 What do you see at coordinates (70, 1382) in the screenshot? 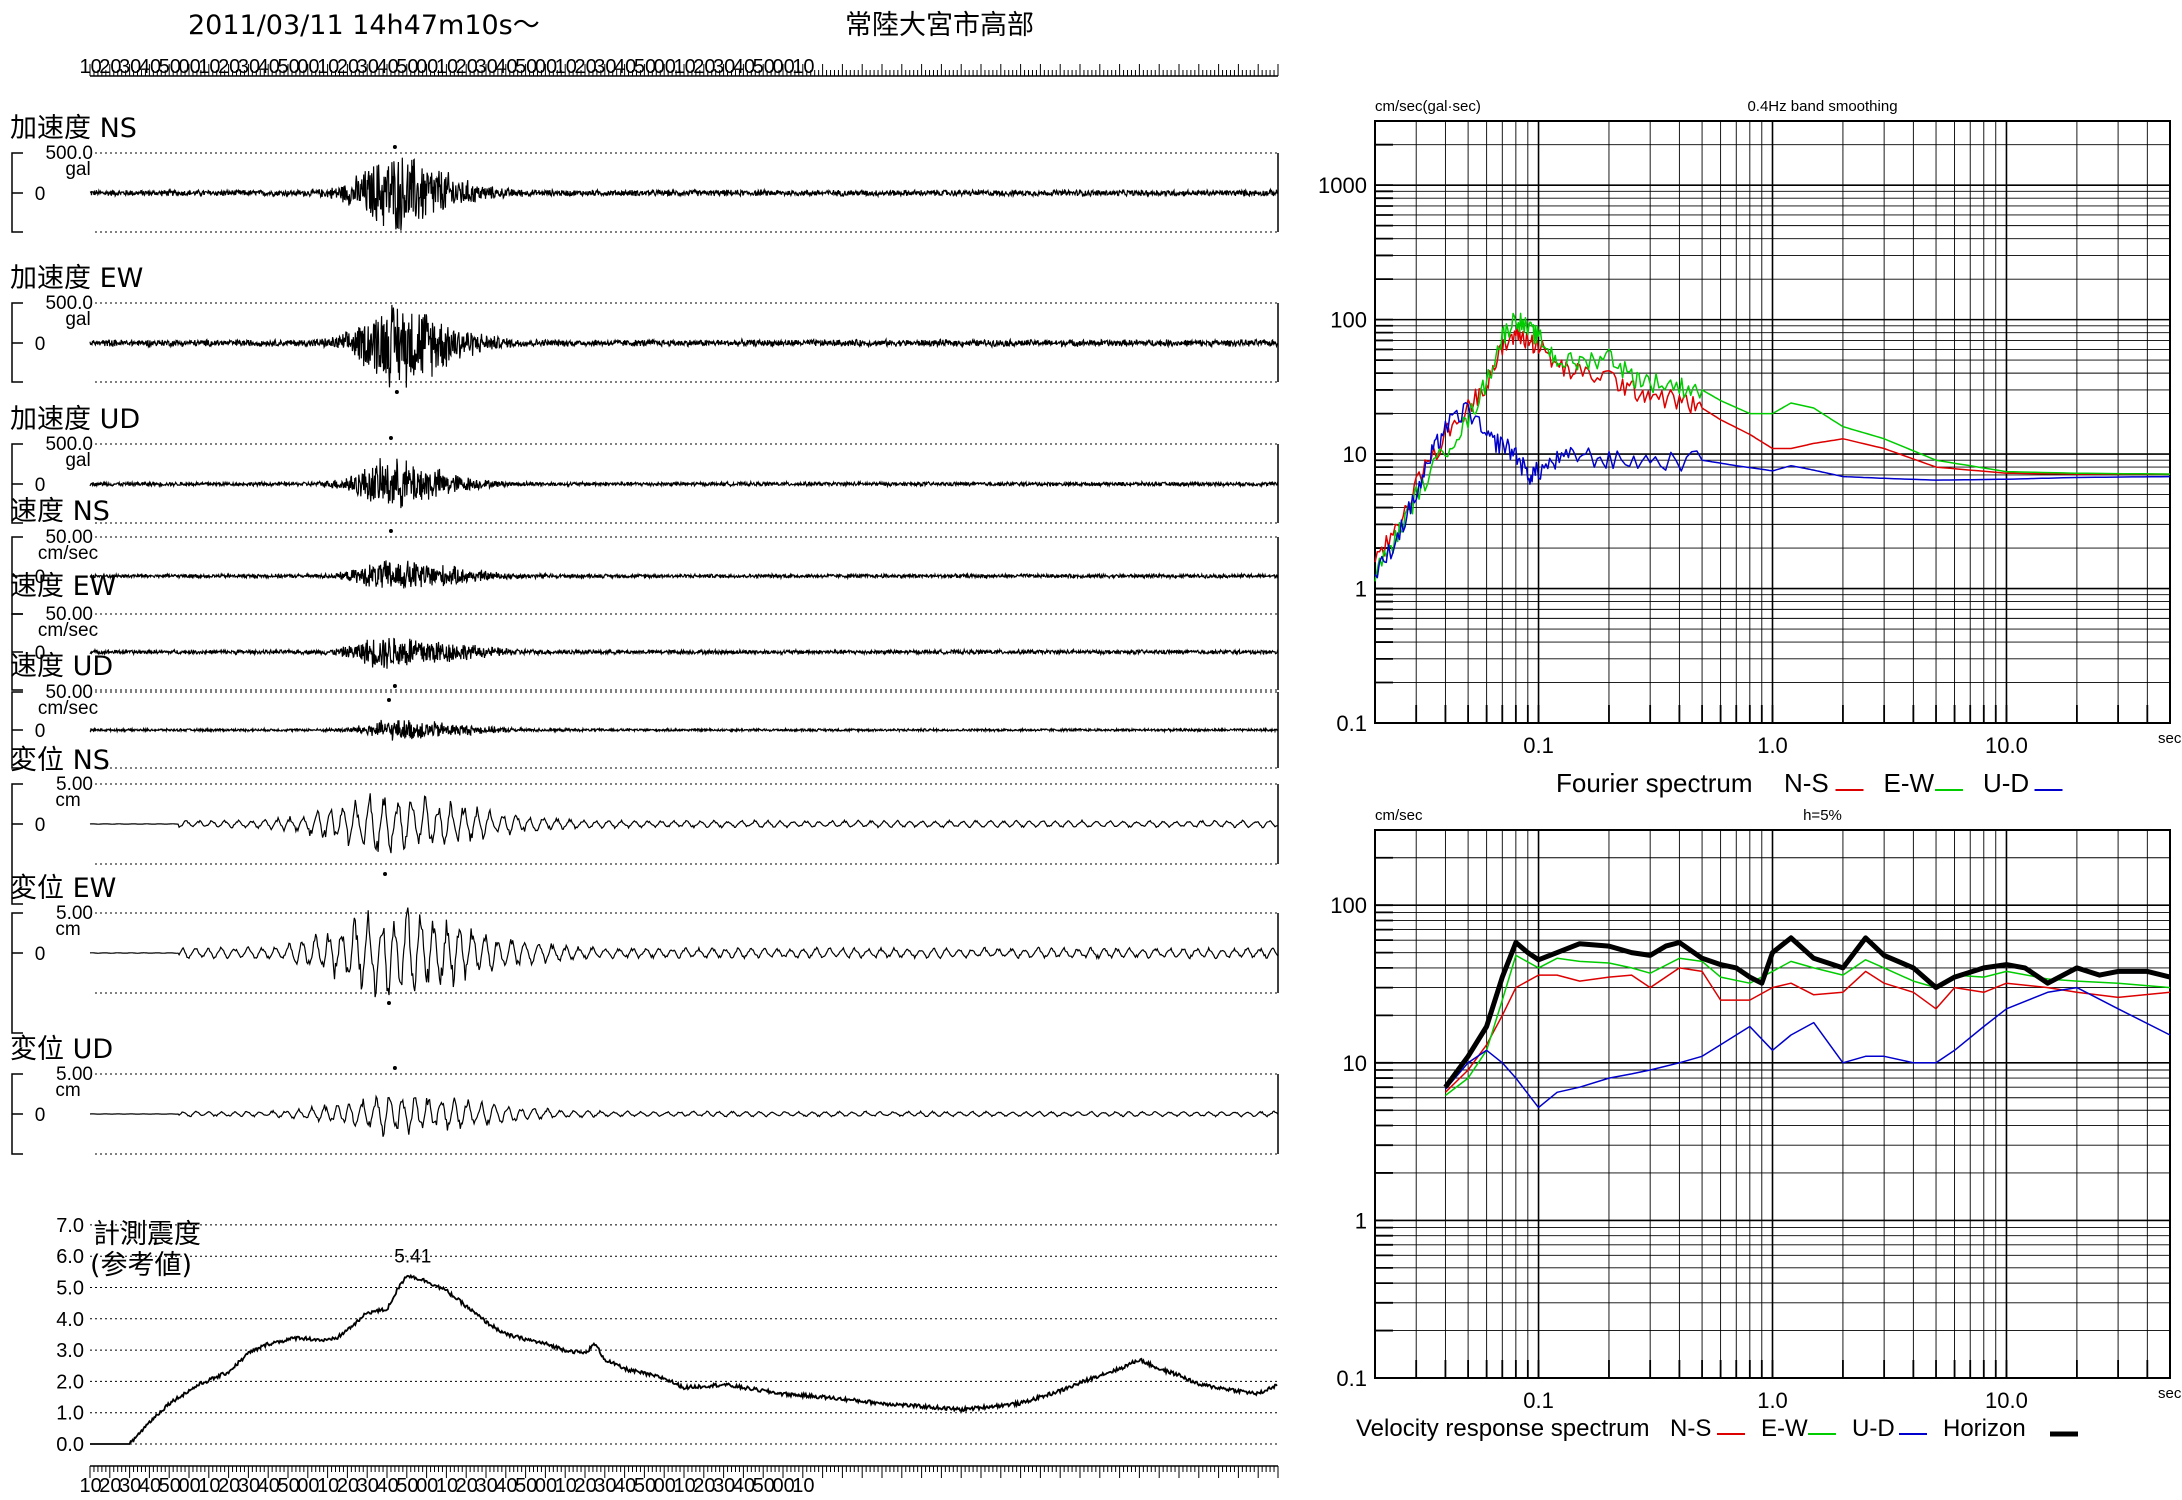
I see `intensity-tick-label: 2.0` at bounding box center [70, 1382].